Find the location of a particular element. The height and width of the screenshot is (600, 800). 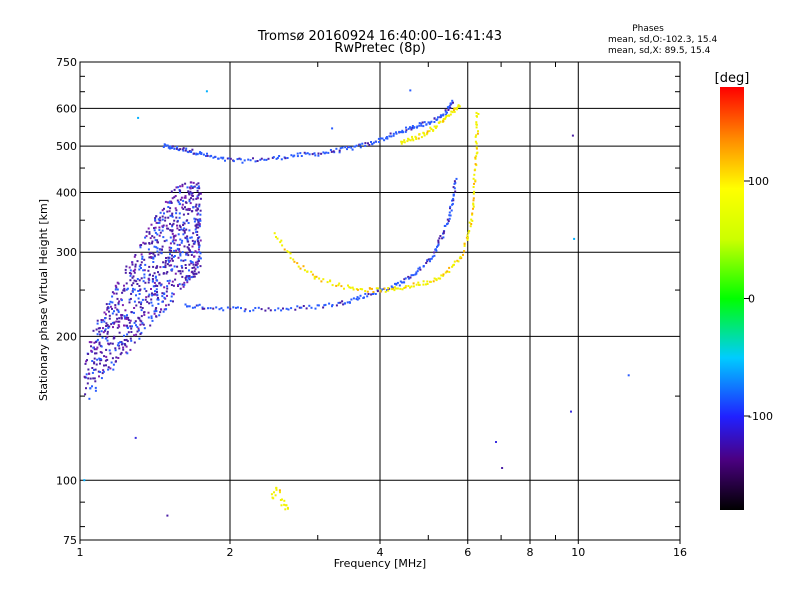

x-tick-label: 16 is located at coordinates (680, 552).